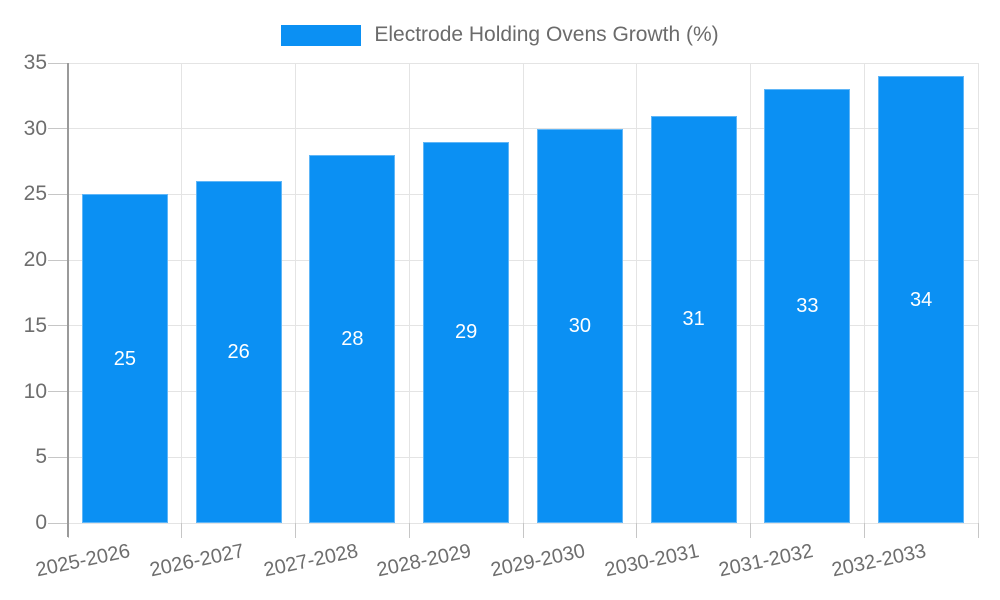  I want to click on legend-swatch, so click(321, 35).